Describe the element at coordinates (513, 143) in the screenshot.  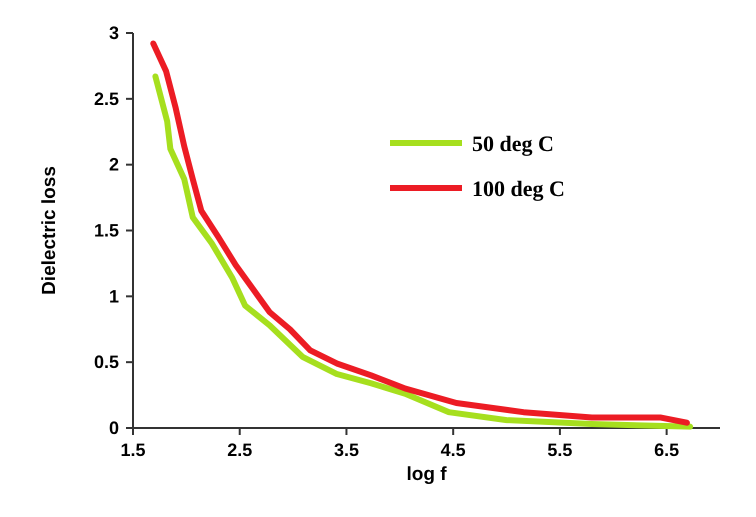
I see `legend-label: 50 deg C` at that location.